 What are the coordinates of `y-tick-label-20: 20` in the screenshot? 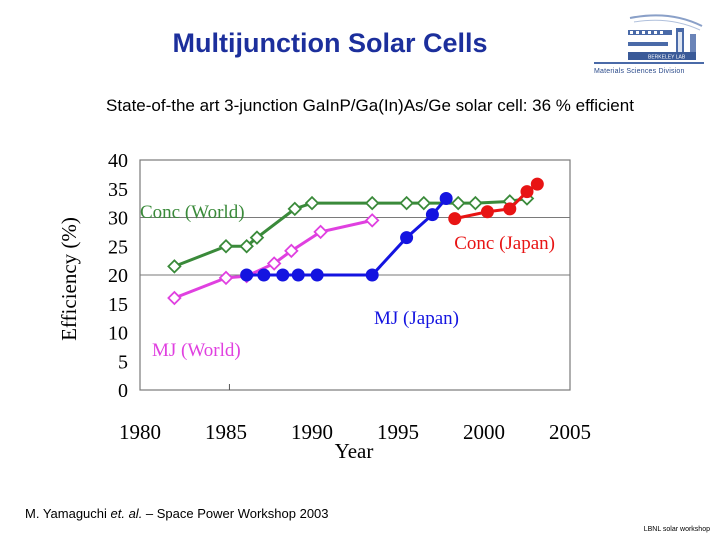 It's located at (118, 276).